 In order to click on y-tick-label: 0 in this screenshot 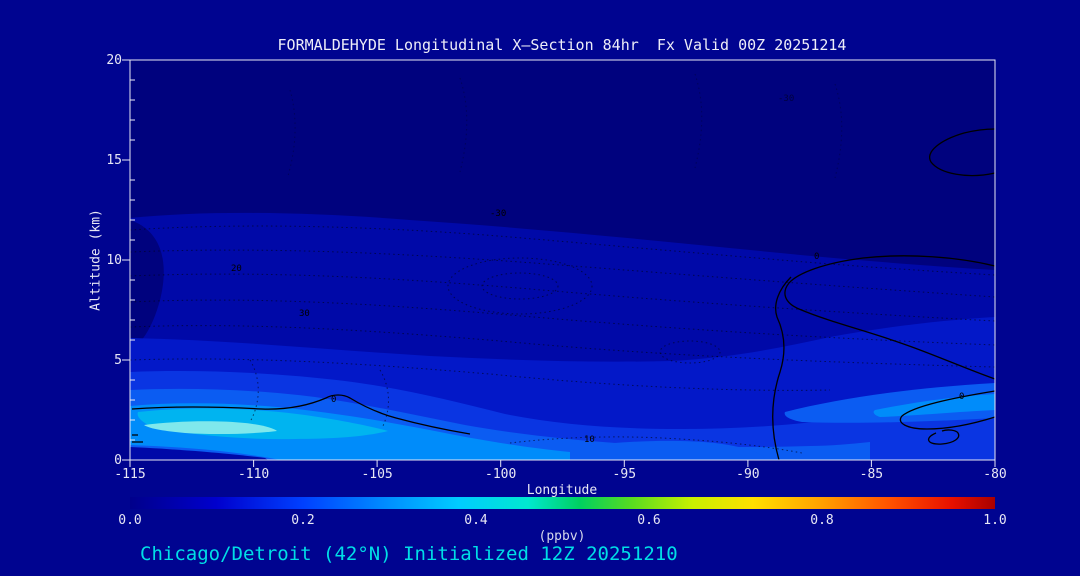, I will do `click(118, 460)`.